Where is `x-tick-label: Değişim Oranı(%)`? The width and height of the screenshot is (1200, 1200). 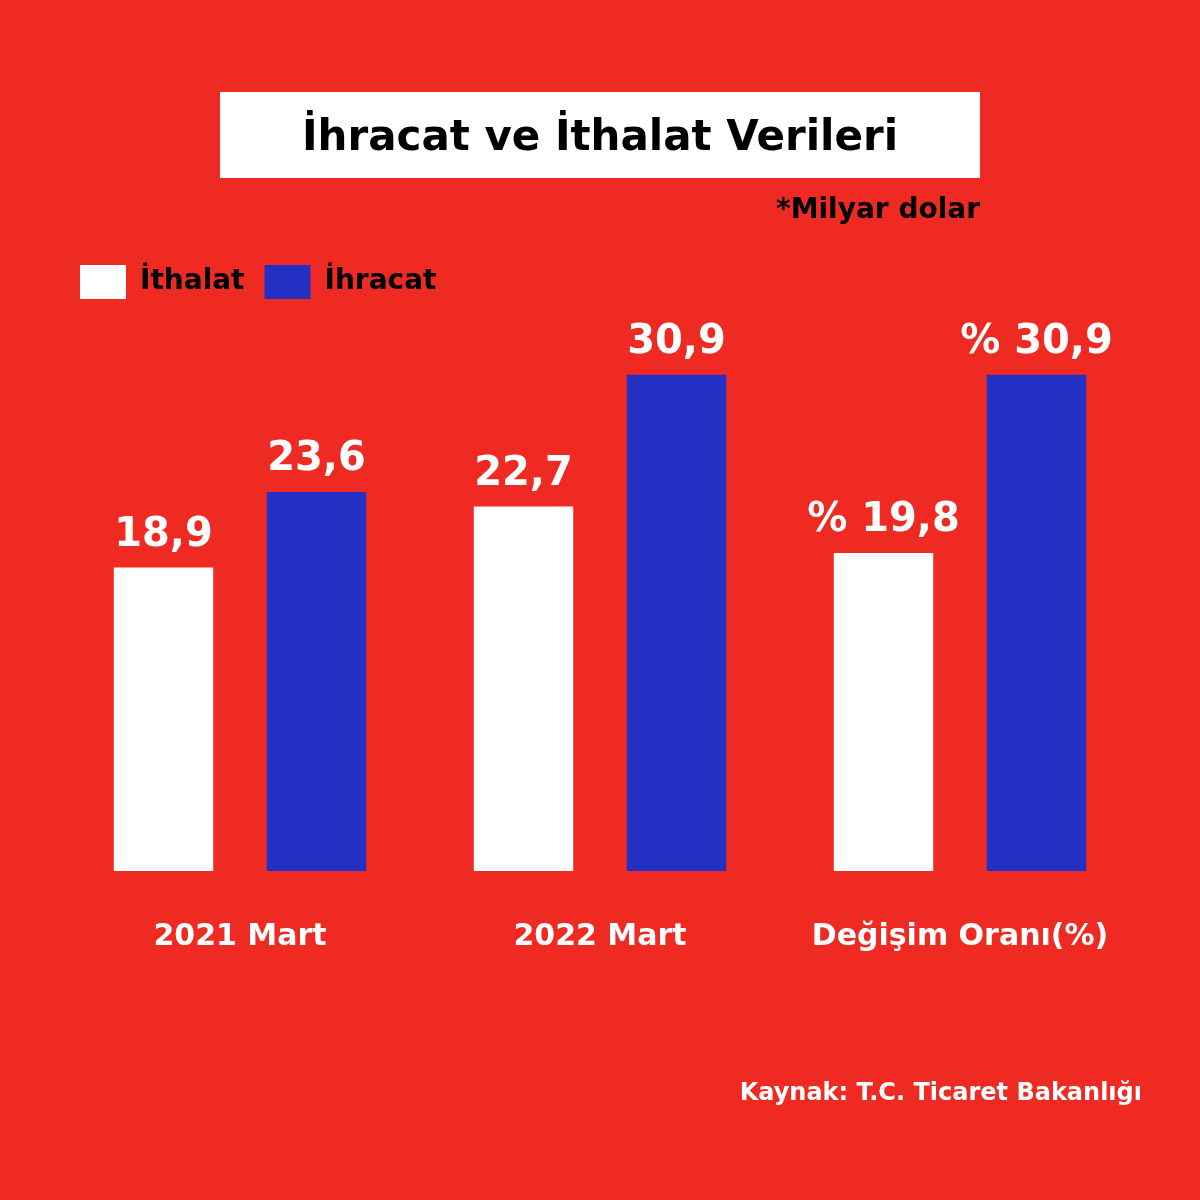
x-tick-label: Değişim Oranı(%) is located at coordinates (960, 934).